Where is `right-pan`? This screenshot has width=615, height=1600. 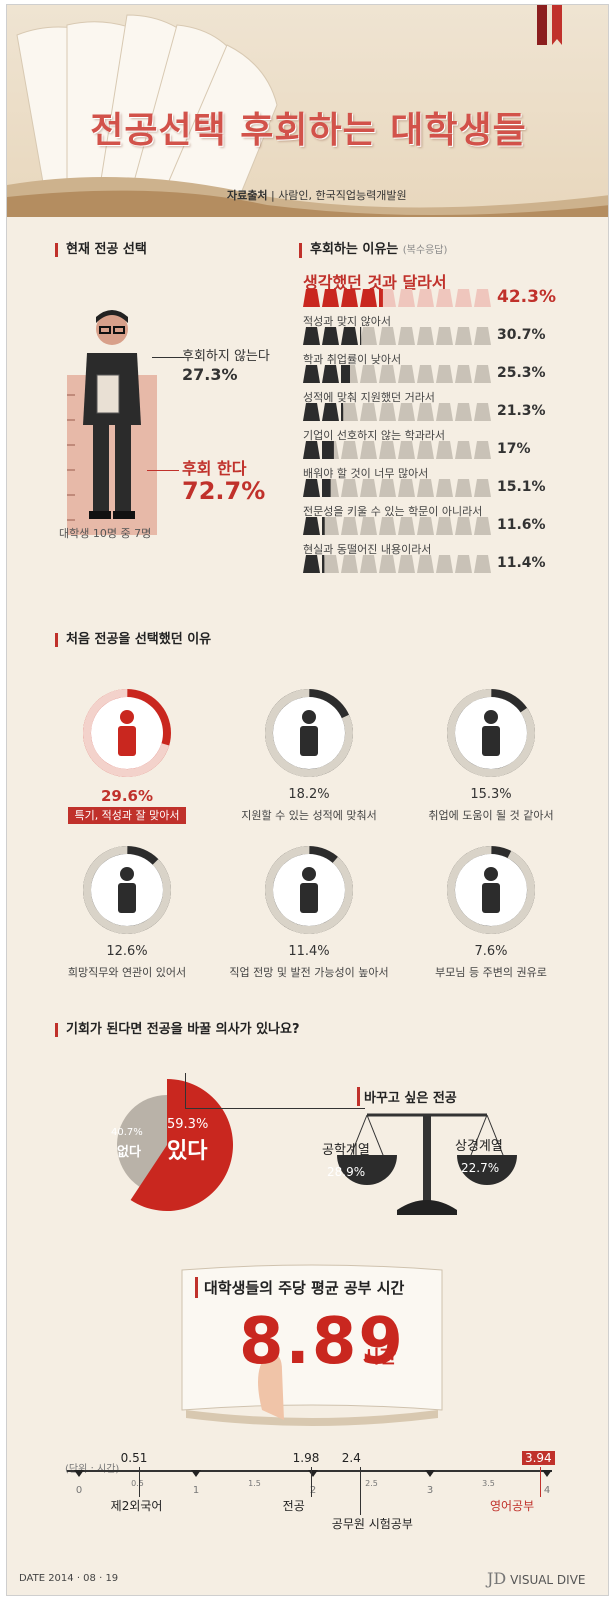 right-pan is located at coordinates (487, 1170).